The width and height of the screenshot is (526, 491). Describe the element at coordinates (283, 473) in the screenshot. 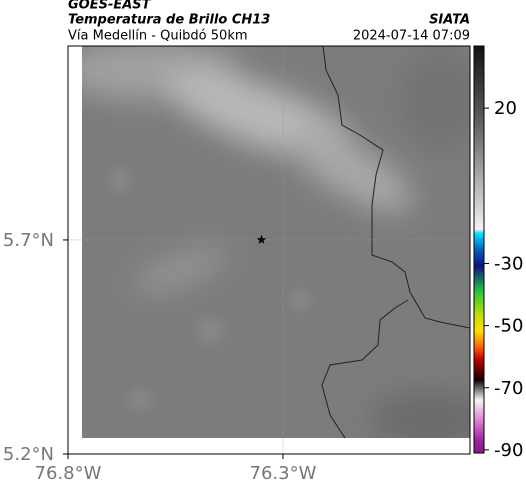

I see `x-tick-label: 76.3°W` at that location.